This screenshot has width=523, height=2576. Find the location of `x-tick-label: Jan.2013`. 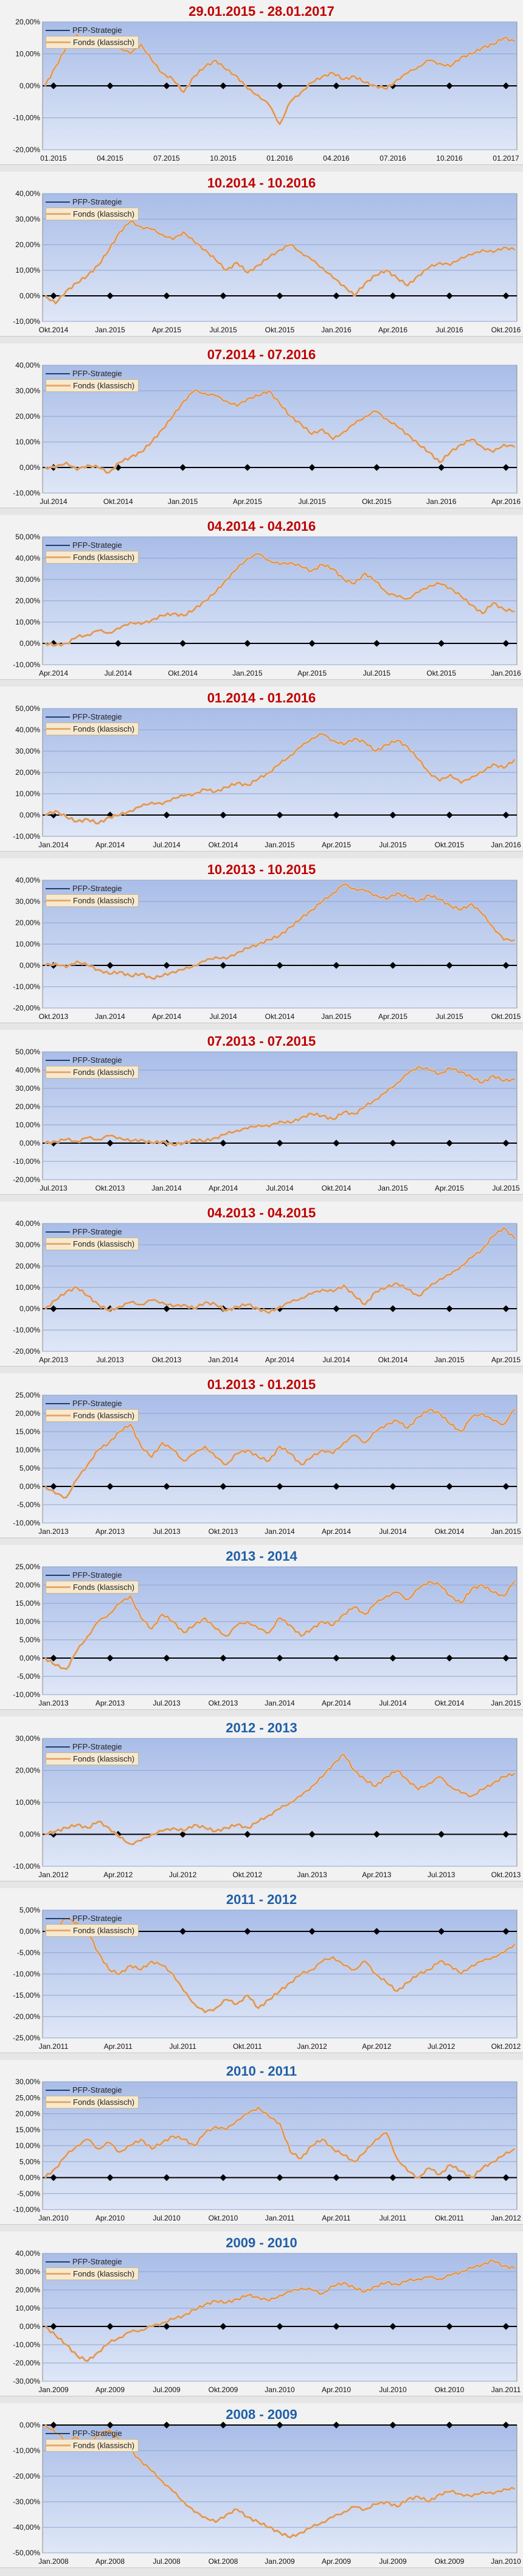

x-tick-label: Jan.2013 is located at coordinates (312, 1875).